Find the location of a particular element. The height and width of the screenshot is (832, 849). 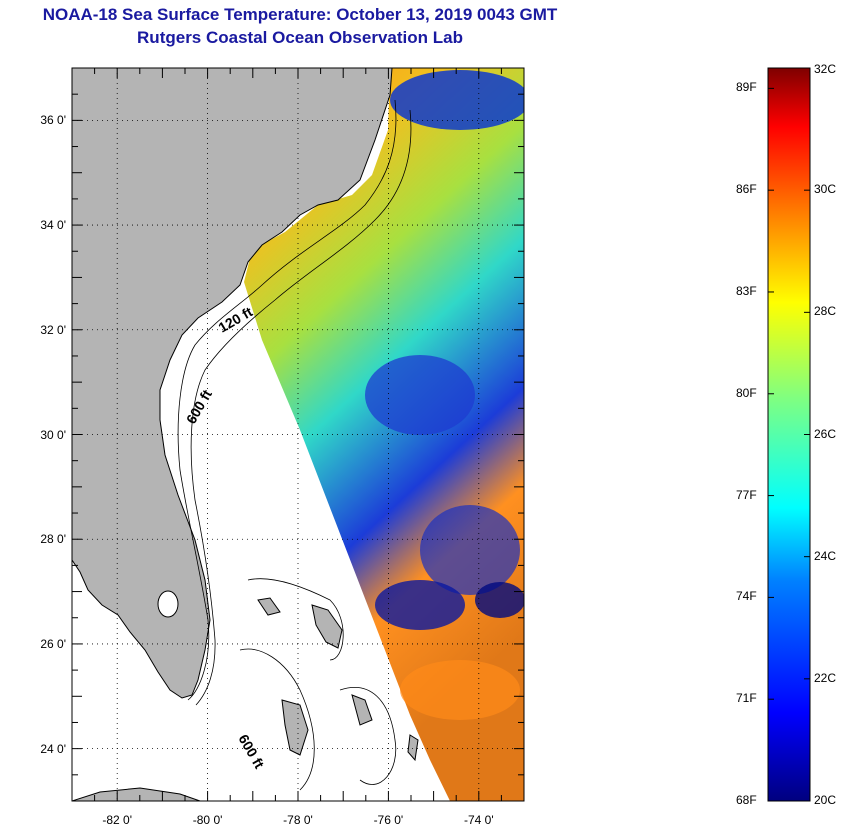

lon-tick-label: -82 0' is located at coordinates (117, 820).